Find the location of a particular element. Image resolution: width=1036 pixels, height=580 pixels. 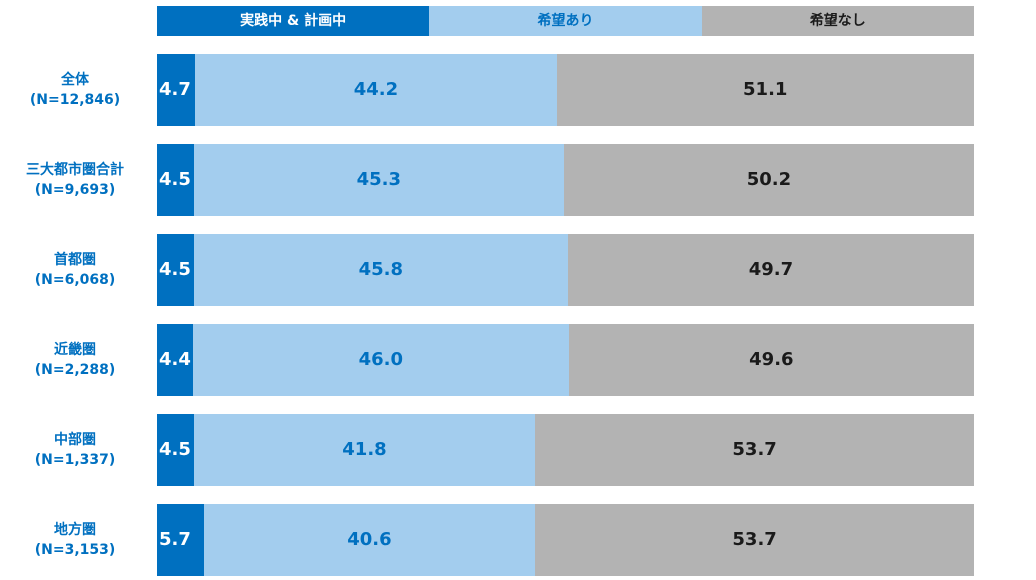

data-label: 50.2 is located at coordinates (769, 179).